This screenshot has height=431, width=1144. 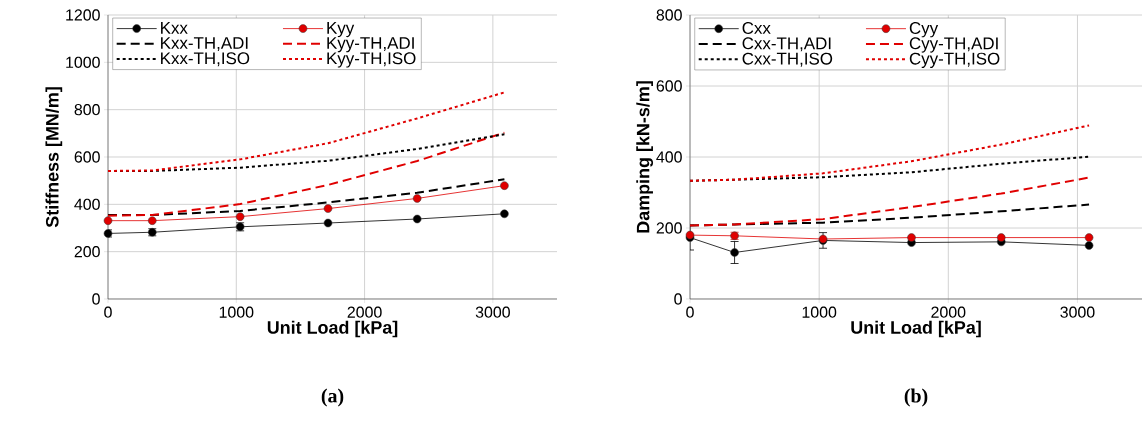 What do you see at coordinates (370, 45) in the screenshot?
I see `legend-label: Kyy-TH,ADI` at bounding box center [370, 45].